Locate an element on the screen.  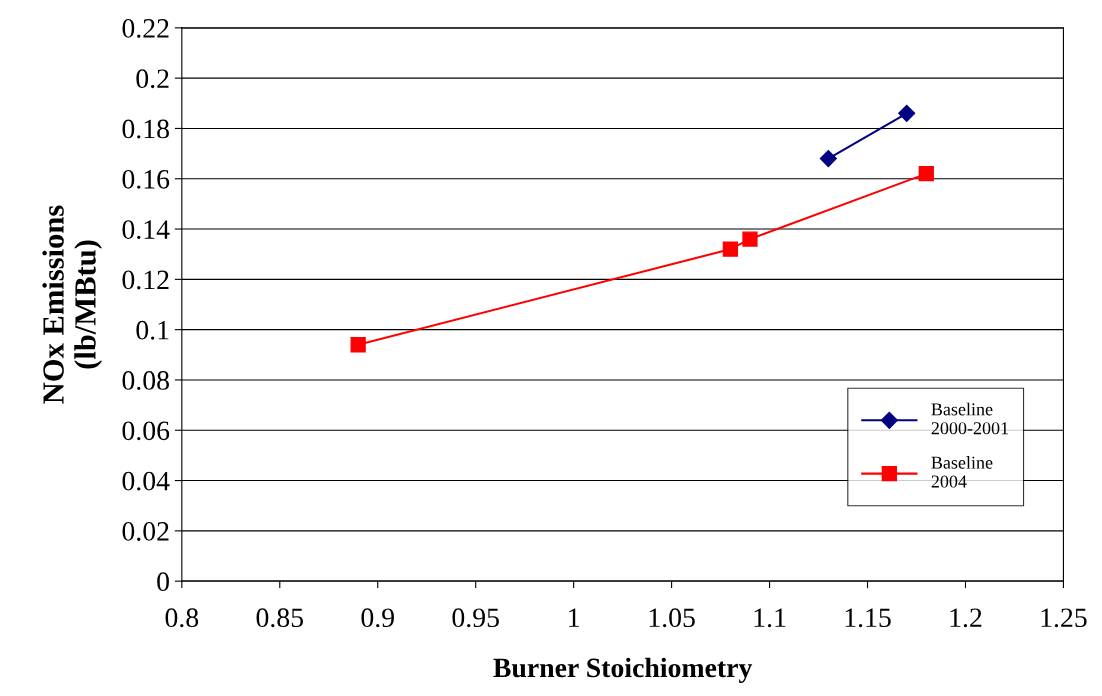
y-axis-title: NOx Emissions (lb/MBtu) is located at coordinates (72, 304).